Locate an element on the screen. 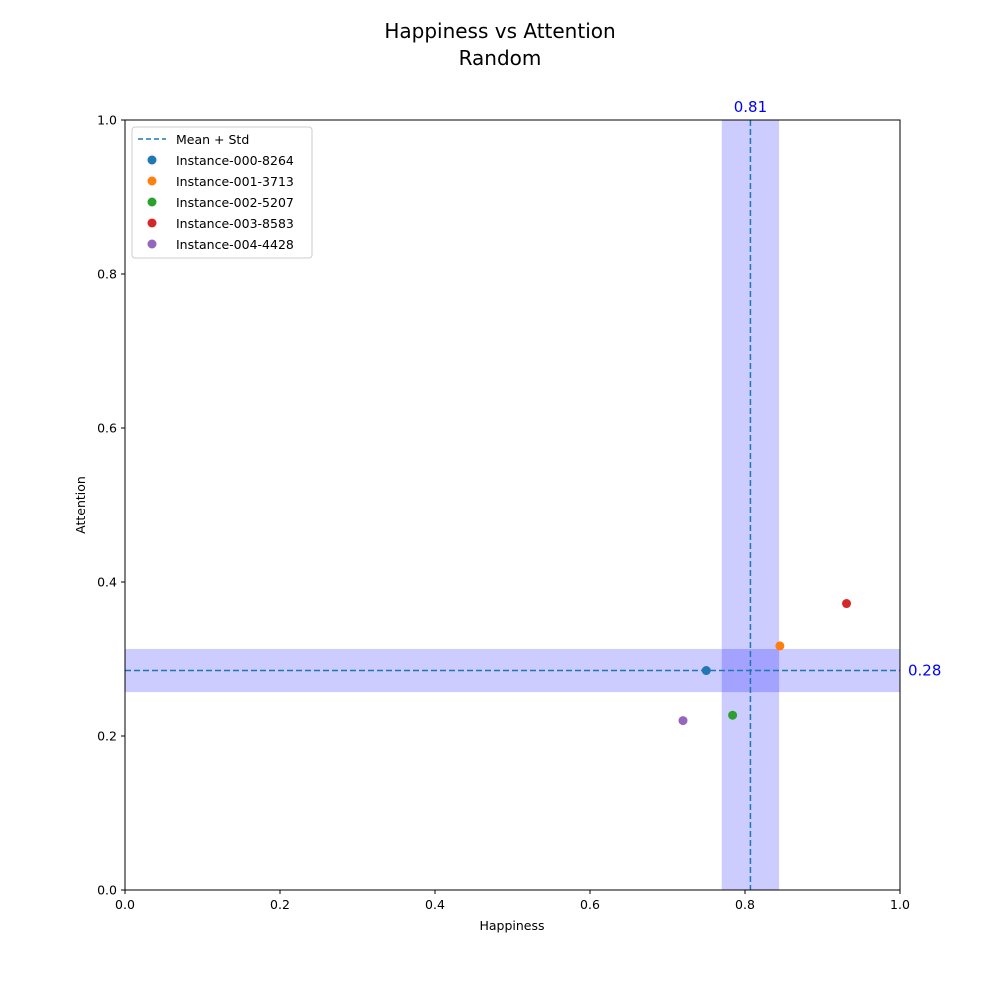  chart-title: Happiness vs Attention is located at coordinates (499, 31).